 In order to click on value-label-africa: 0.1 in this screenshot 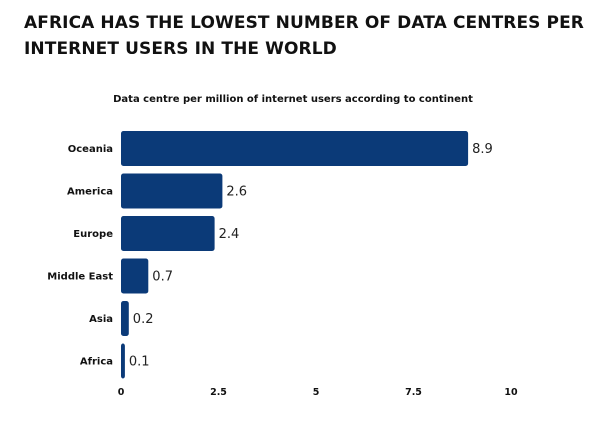, I will do `click(139, 362)`.